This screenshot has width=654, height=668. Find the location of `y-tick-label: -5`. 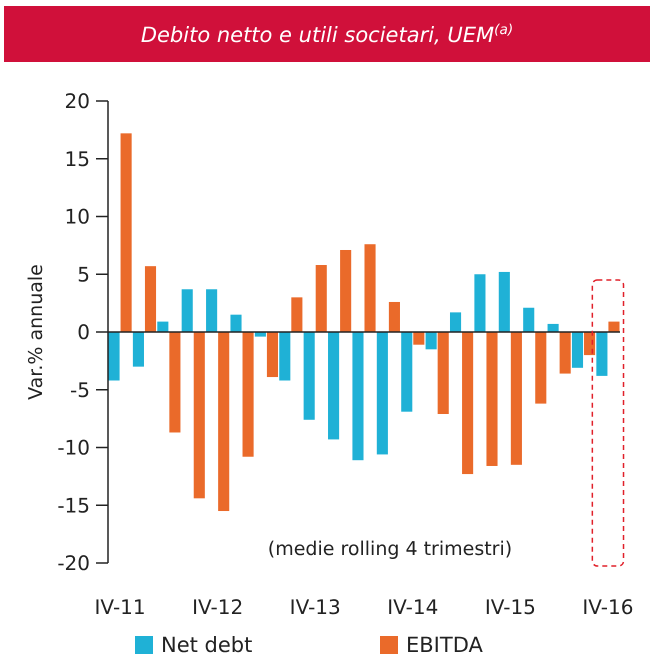

y-tick-label: -5 is located at coordinates (80, 390).